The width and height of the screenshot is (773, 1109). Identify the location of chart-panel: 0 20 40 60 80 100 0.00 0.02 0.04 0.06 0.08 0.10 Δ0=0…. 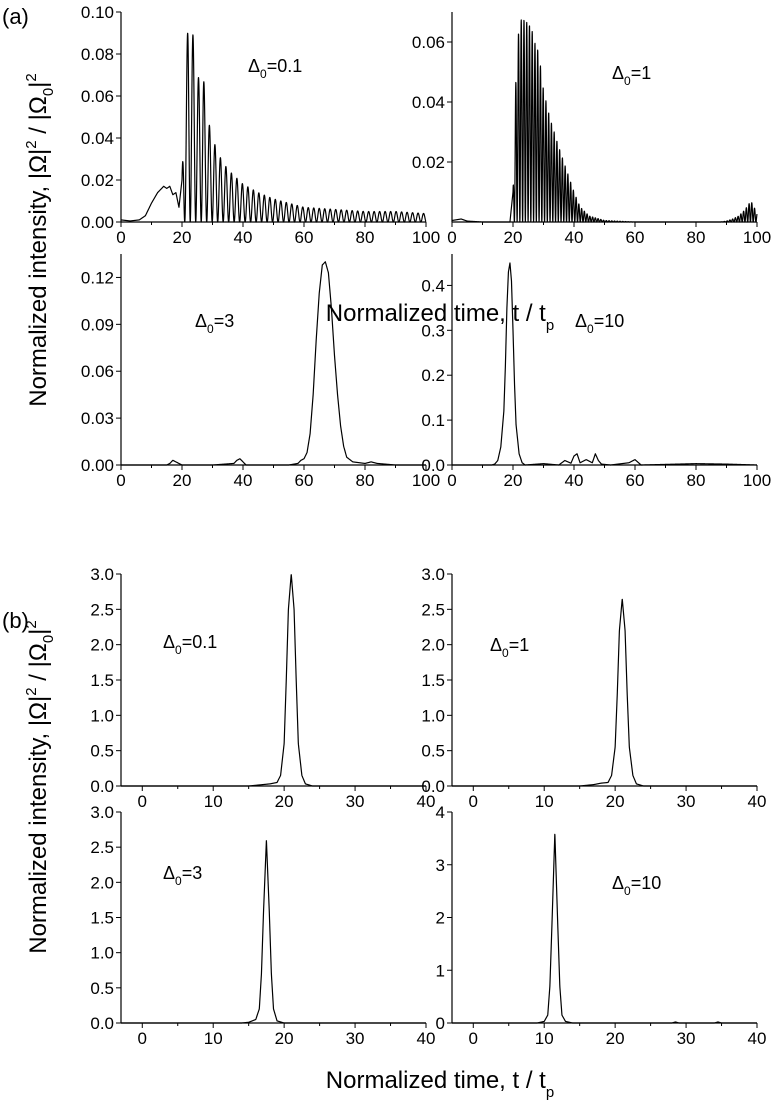
(260, 125).